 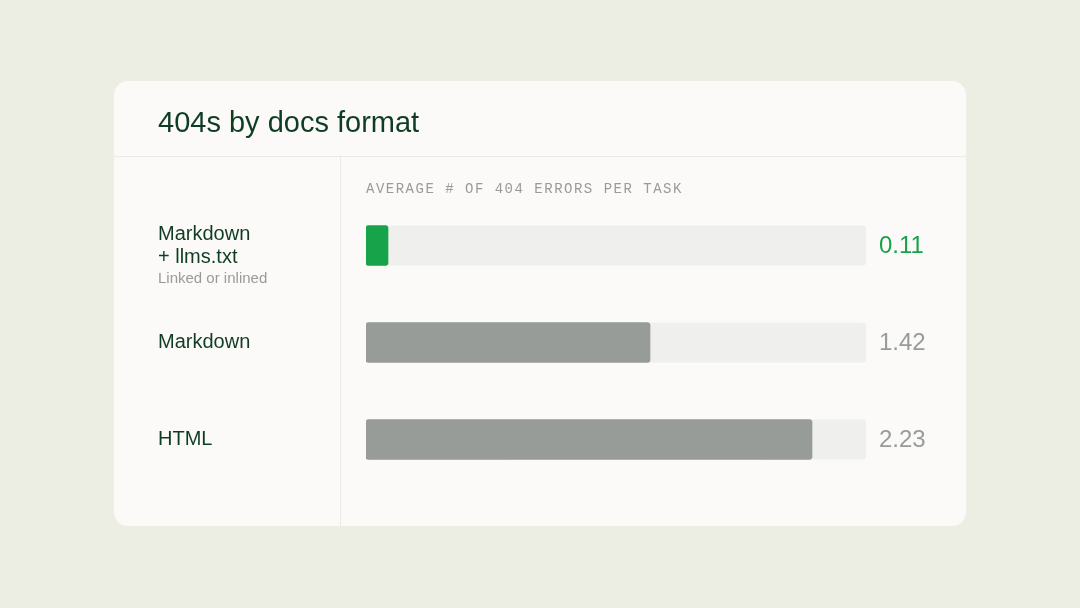 What do you see at coordinates (902, 439) in the screenshot?
I see `data-label: 2.23` at bounding box center [902, 439].